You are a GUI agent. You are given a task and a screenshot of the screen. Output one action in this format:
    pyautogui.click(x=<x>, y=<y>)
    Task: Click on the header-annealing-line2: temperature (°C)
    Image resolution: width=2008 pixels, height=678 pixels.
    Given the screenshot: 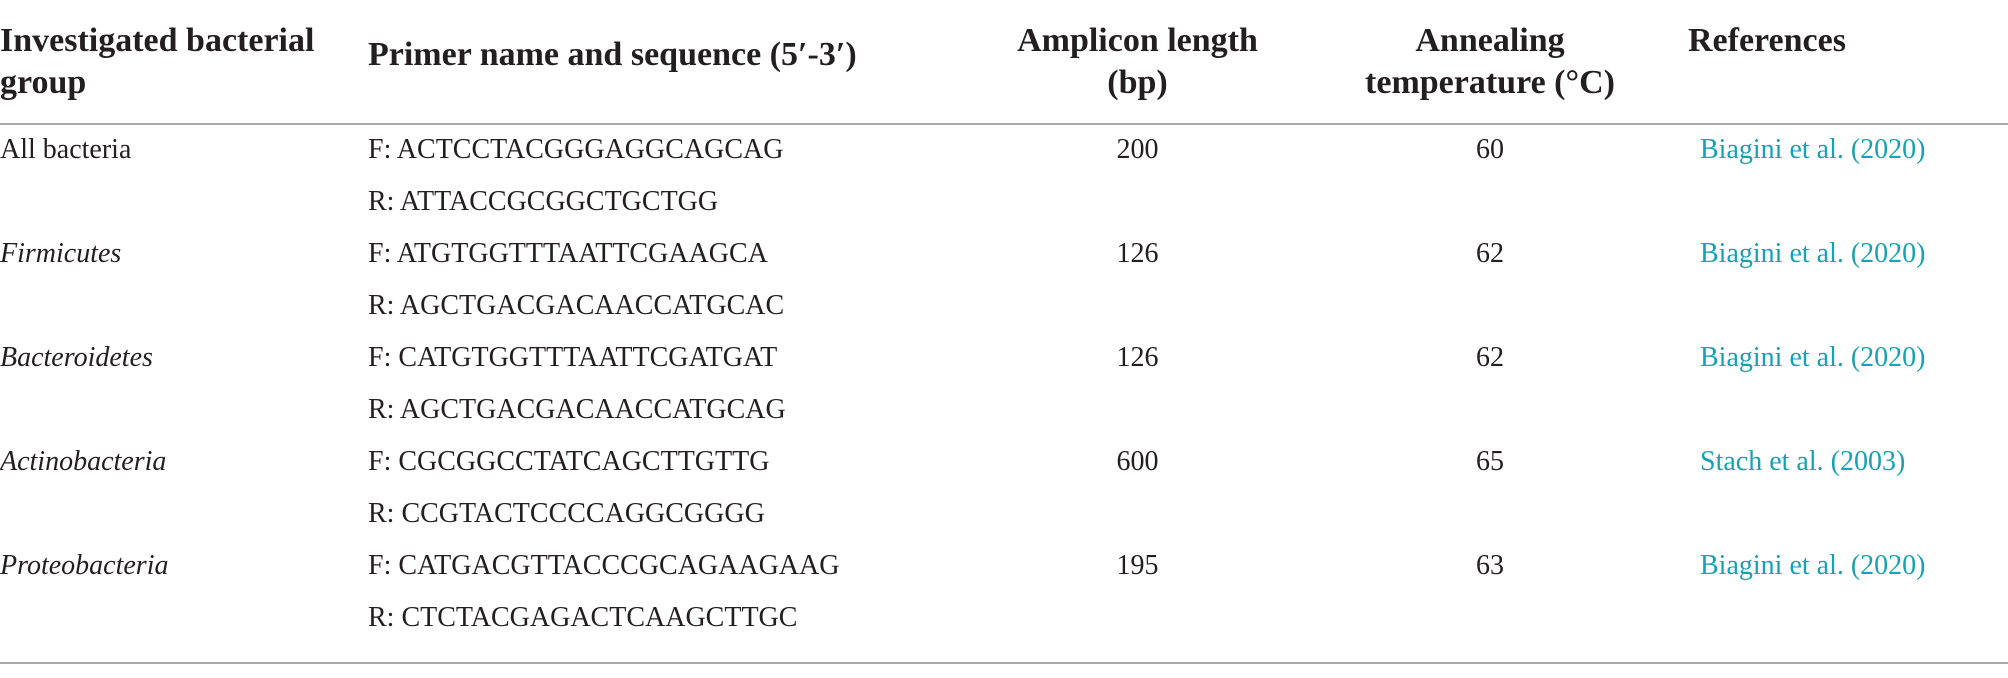 What is the action you would take?
    pyautogui.click(x=1490, y=82)
    